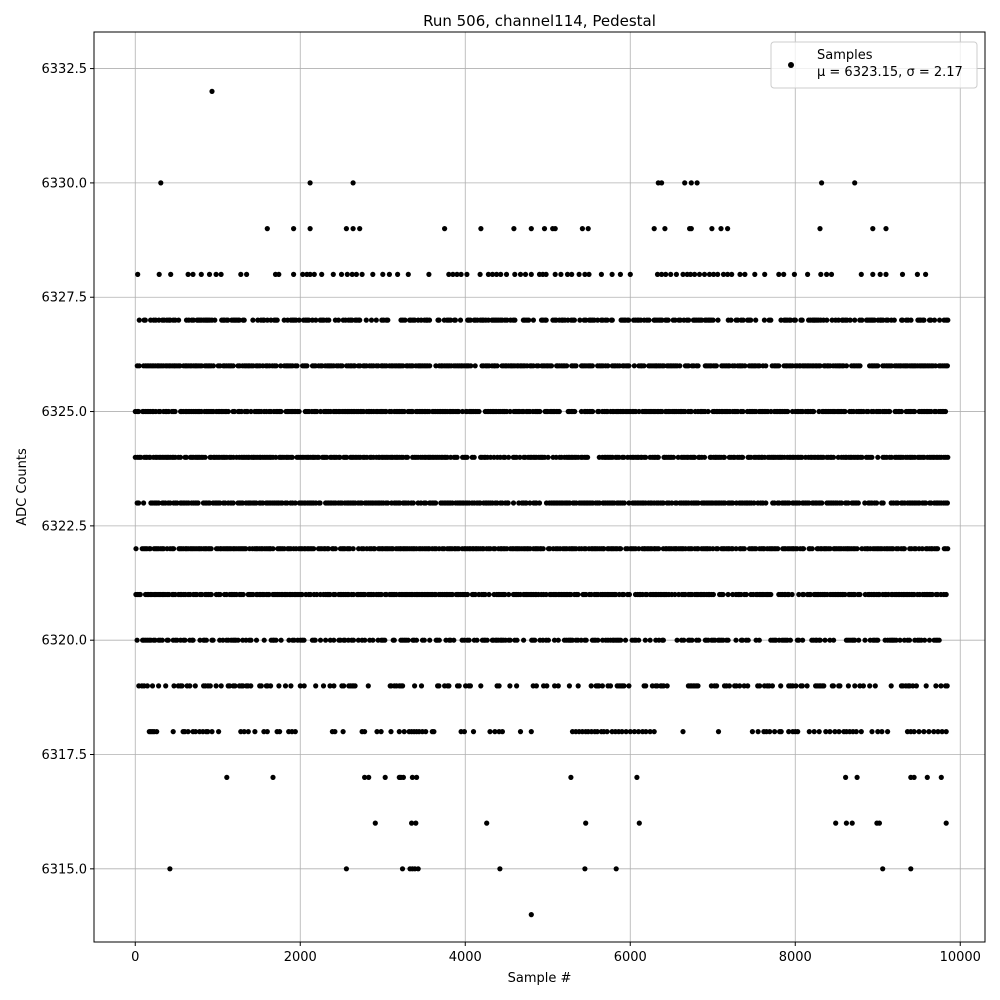 The width and height of the screenshot is (1000, 1000). Describe the element at coordinates (135, 957) in the screenshot. I see `x-tick-label: 0` at that location.